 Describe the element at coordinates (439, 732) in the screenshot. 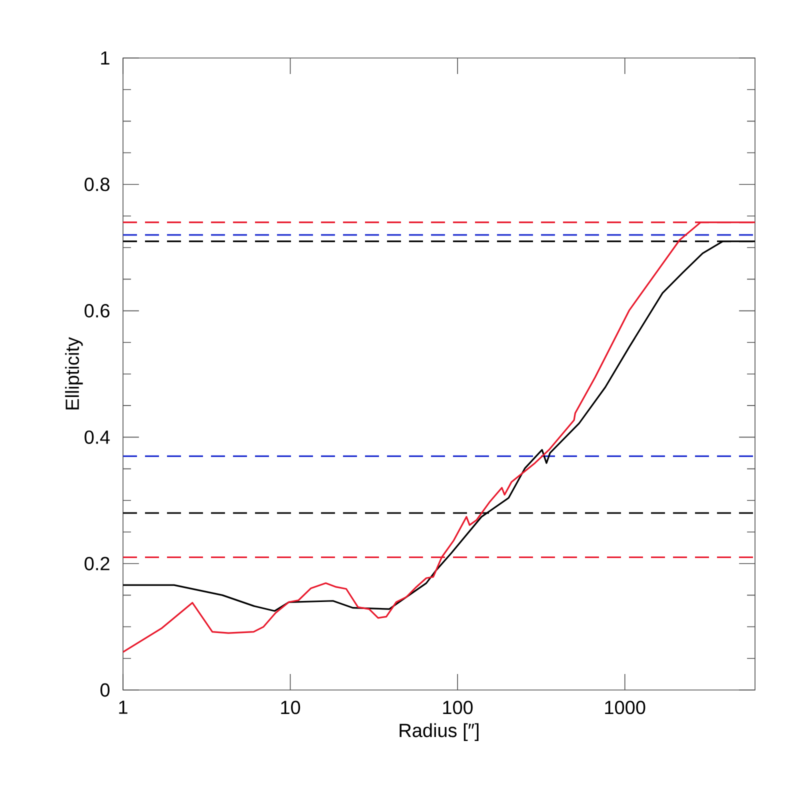

I see `x-axis-title: Radius [″]` at that location.